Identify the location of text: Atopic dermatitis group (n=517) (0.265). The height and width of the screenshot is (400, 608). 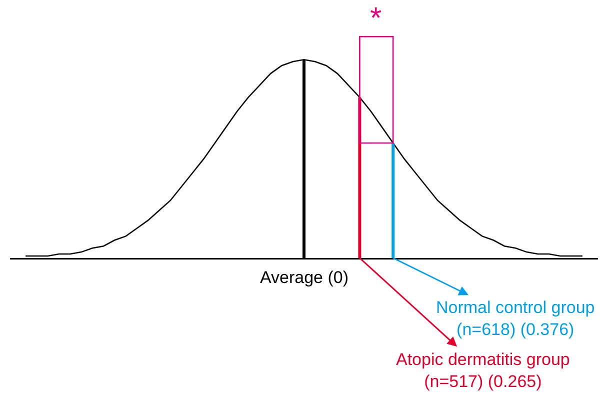
(483, 371).